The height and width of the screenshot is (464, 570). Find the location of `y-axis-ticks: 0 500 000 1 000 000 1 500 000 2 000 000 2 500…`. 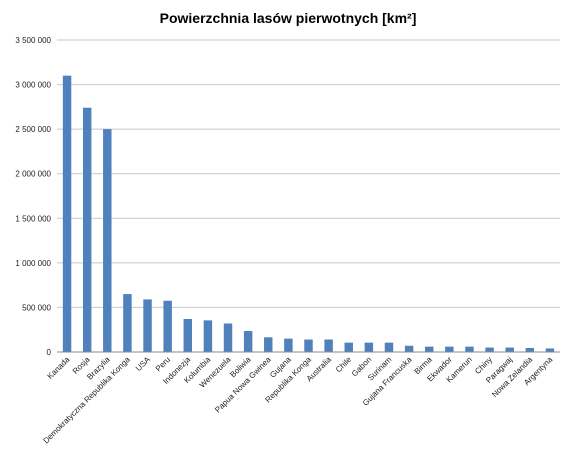

y-axis-ticks: 0 500 000 1 000 000 1 500 000 2 000 000 2 500… is located at coordinates (33, 196).